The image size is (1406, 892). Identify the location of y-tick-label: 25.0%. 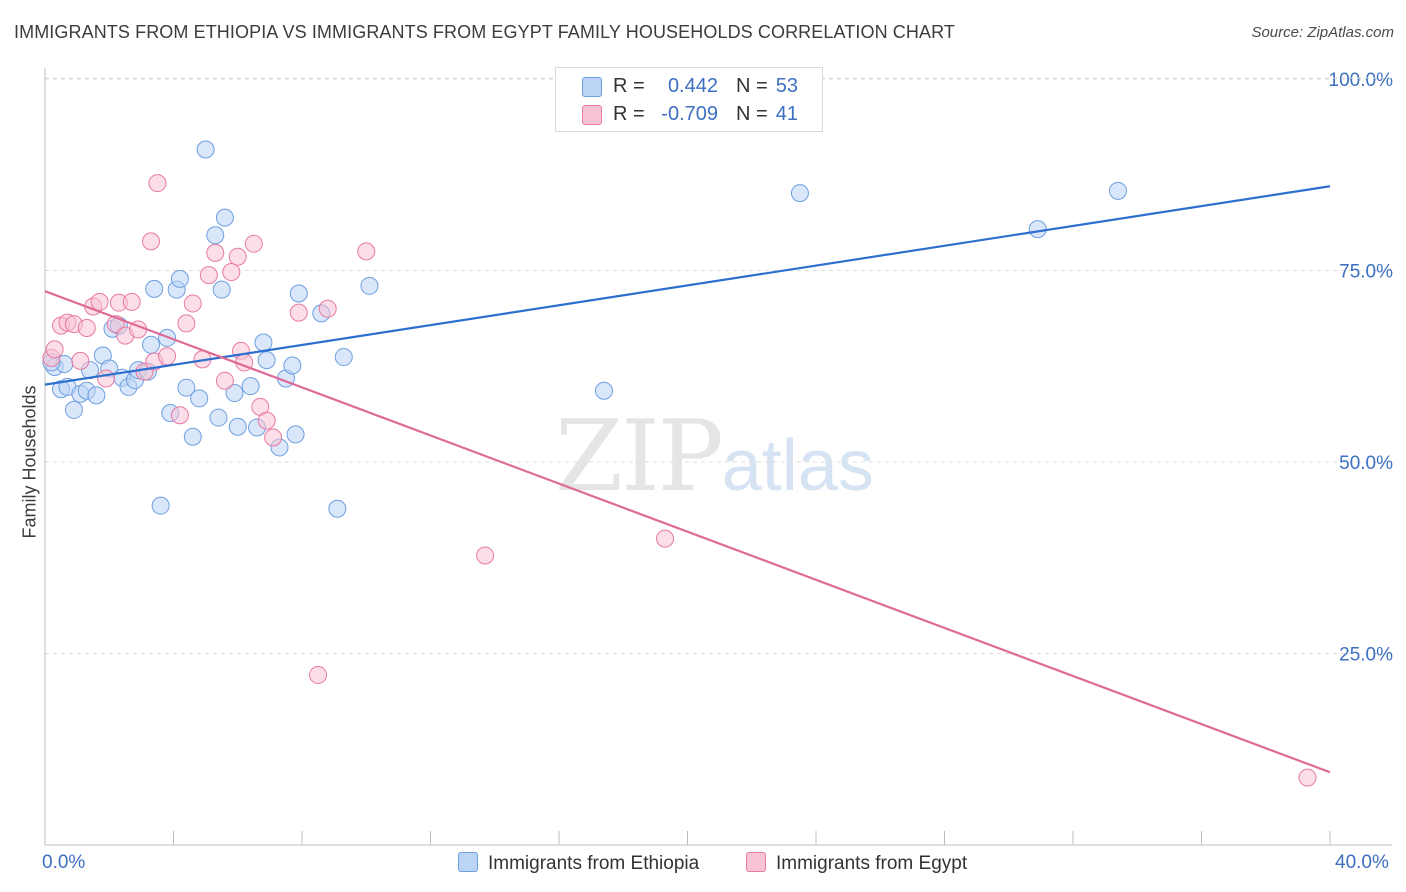
(1366, 655).